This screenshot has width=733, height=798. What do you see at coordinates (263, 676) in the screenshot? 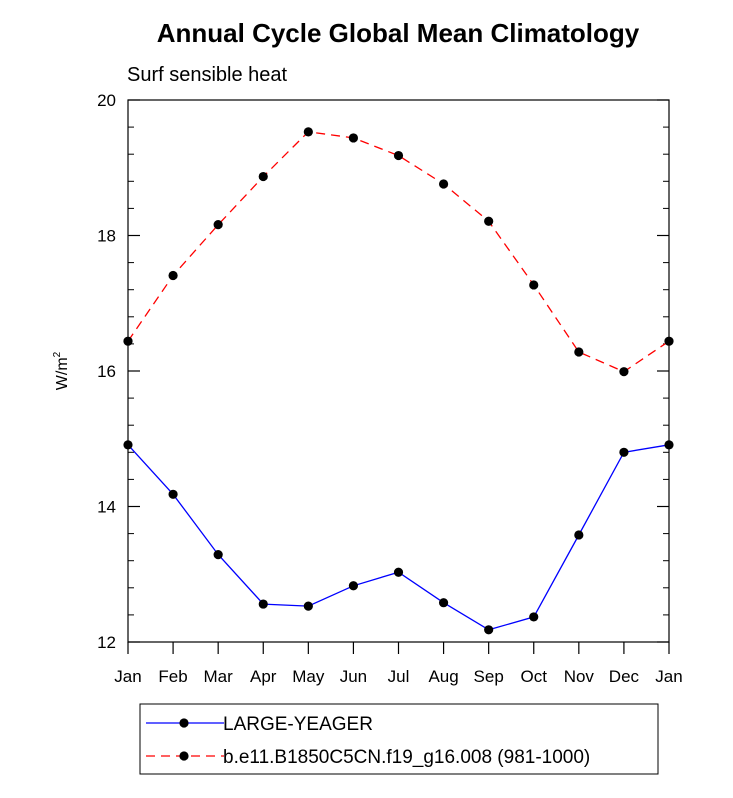
I see `x-tick-label: Apr` at bounding box center [263, 676].